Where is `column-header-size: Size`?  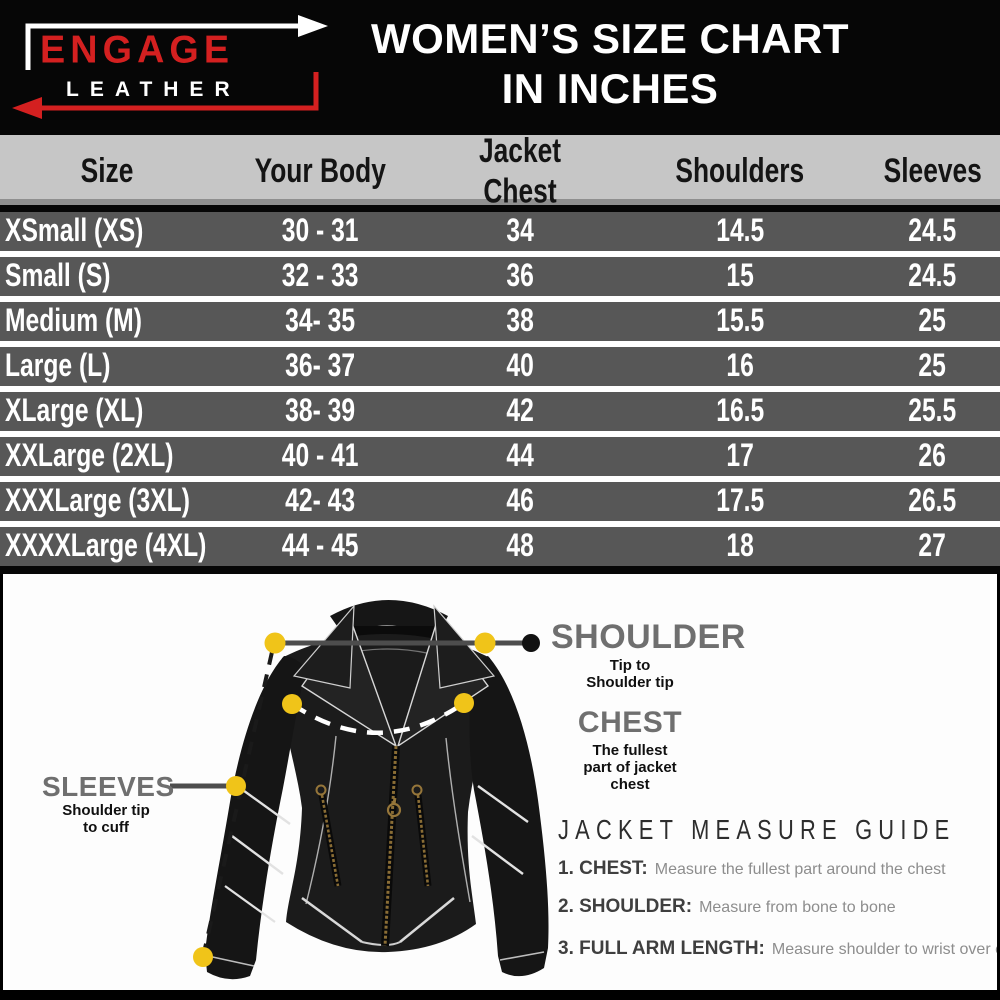
column-header-size: Size is located at coordinates (107, 170).